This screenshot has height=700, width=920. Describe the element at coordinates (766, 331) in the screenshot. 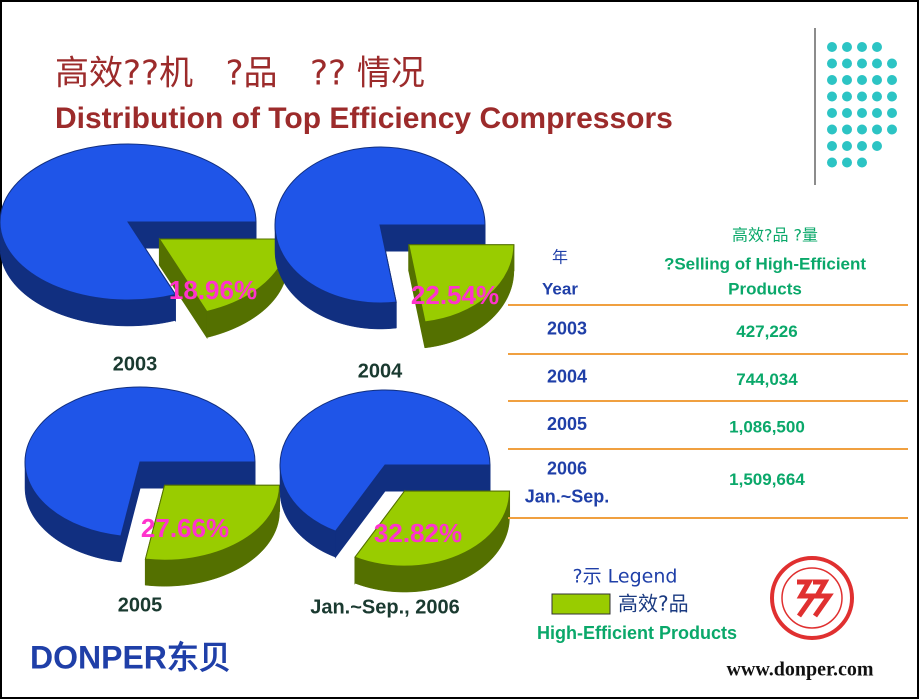

I see `row-amount: 427,226` at that location.